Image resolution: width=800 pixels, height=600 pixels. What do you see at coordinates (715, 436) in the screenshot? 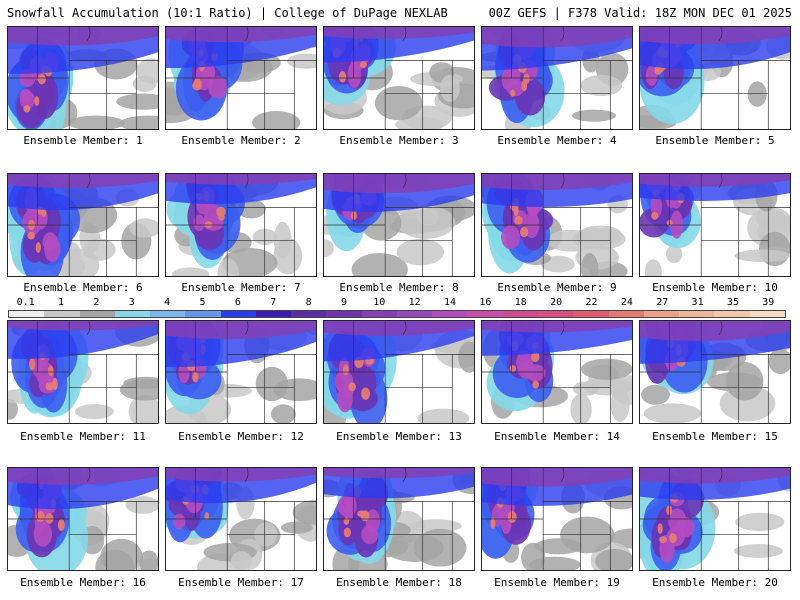
I see `ensemble-member-label: Ensemble Member: 15` at bounding box center [715, 436].